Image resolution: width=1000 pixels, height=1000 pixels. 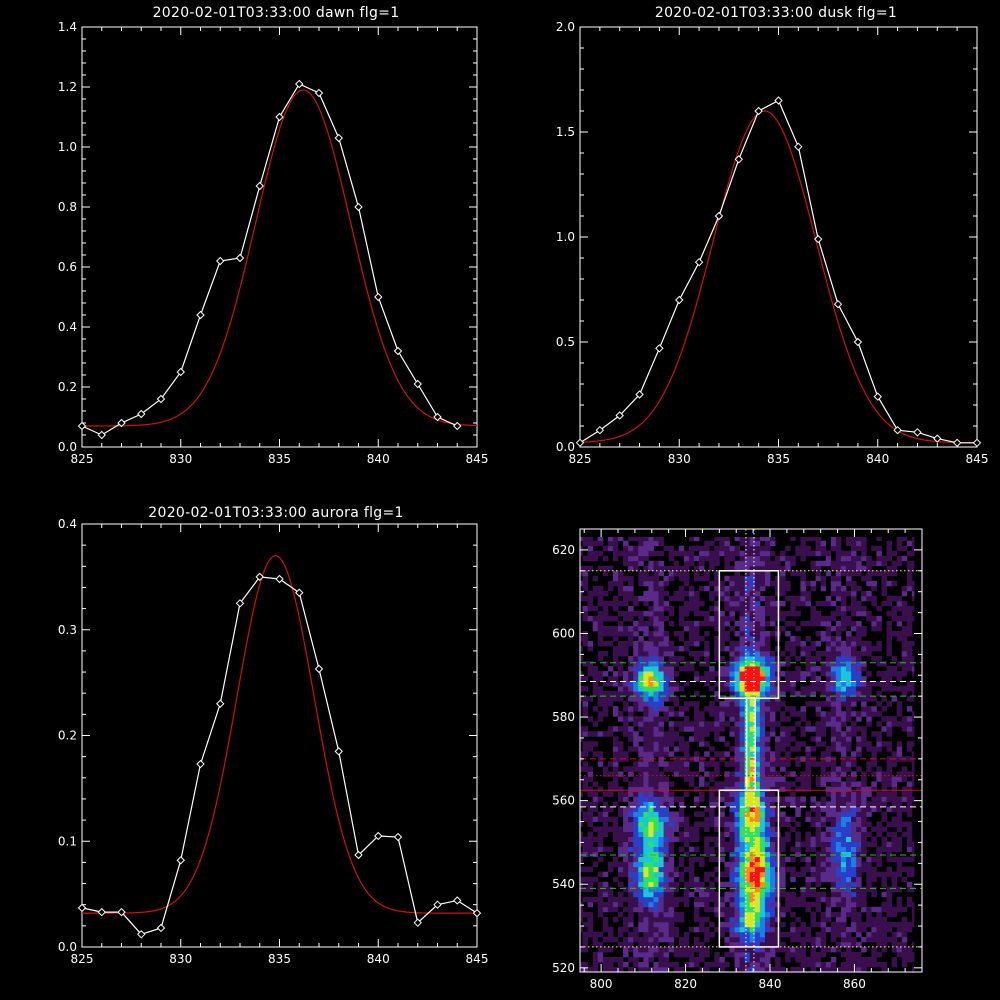 What do you see at coordinates (877, 396) in the screenshot?
I see `data-point` at bounding box center [877, 396].